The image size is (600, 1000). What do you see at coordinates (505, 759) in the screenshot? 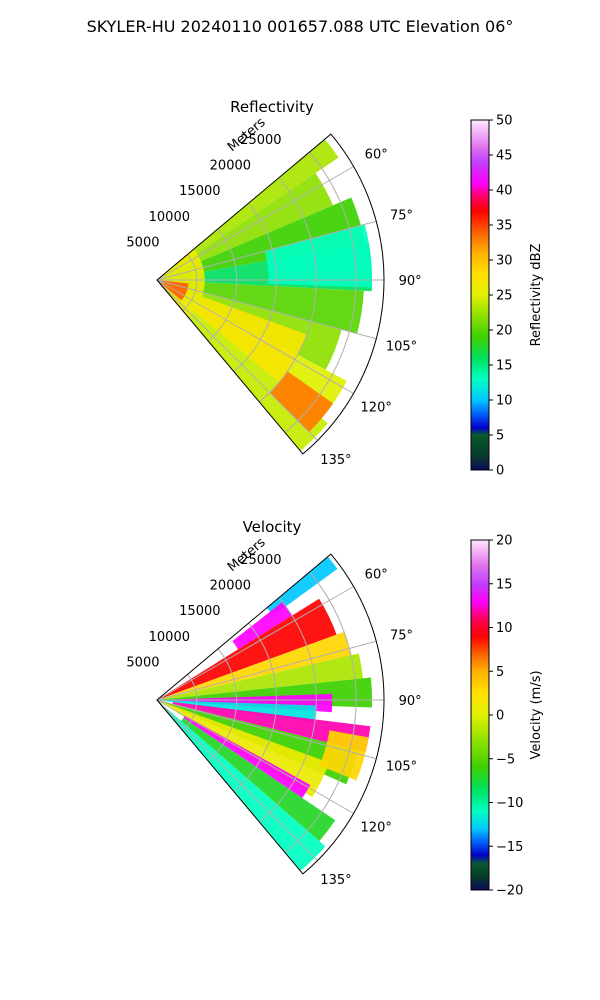
I see `colorbar-tick-label: −5` at bounding box center [505, 759].